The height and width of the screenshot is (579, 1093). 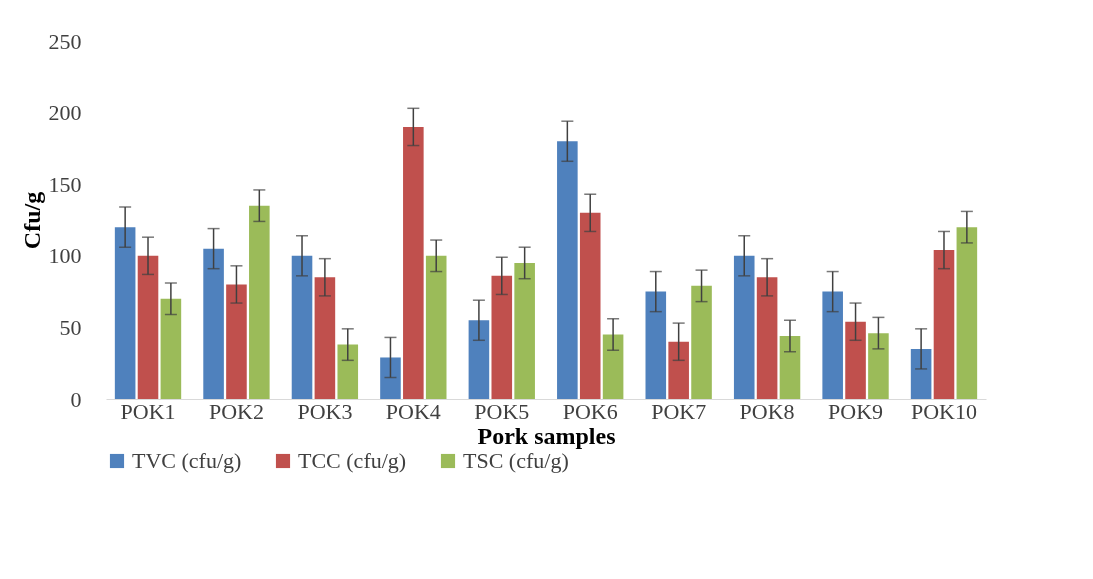 What do you see at coordinates (65, 256) in the screenshot?
I see `y-tick-label: 100` at bounding box center [65, 256].